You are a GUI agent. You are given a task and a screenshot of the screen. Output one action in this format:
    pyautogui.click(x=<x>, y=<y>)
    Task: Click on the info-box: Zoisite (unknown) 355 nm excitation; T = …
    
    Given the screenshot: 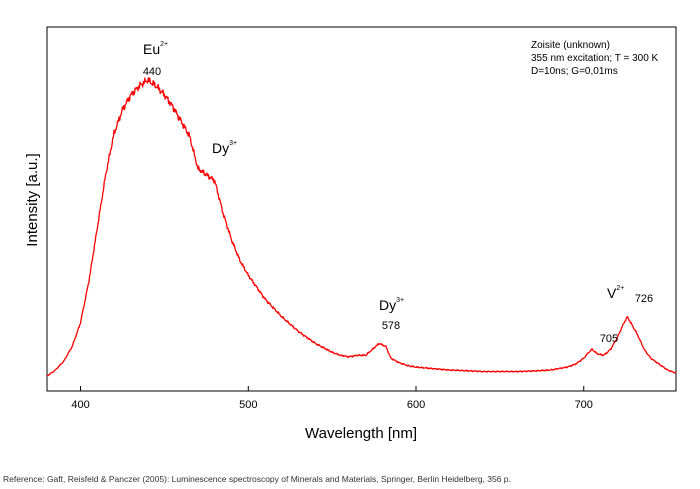 What is the action you would take?
    pyautogui.click(x=595, y=58)
    